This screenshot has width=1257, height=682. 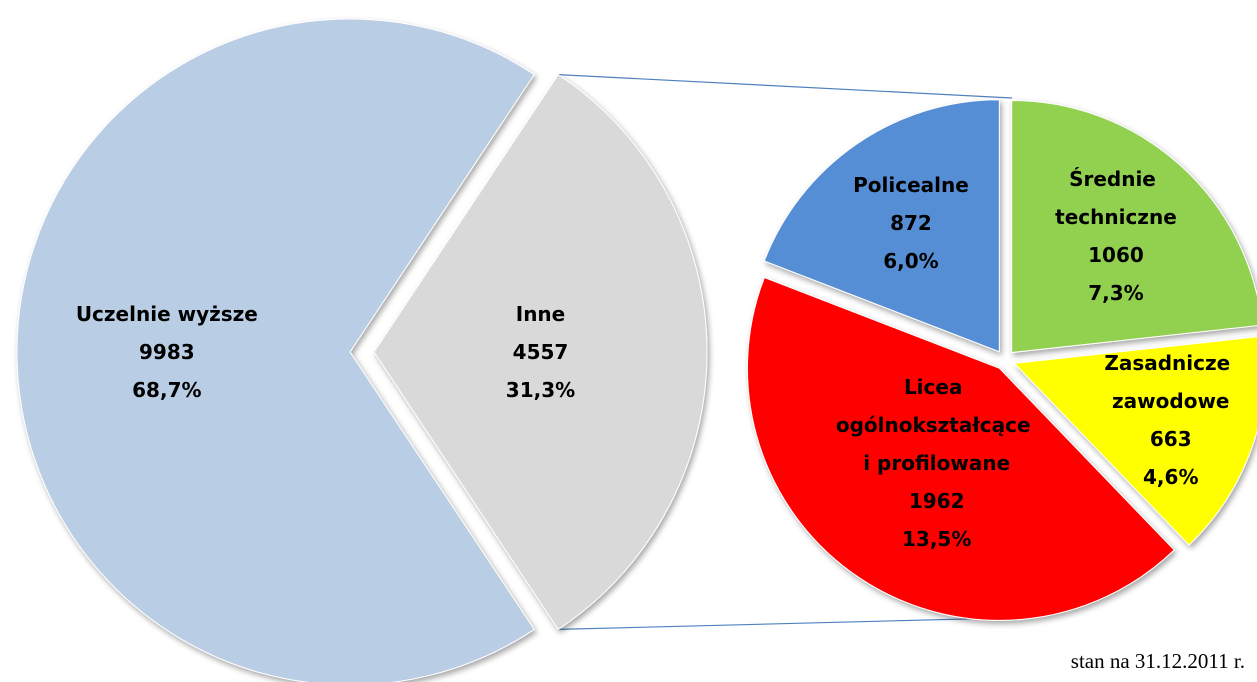 I want to click on label-line: Policealne, so click(x=911, y=185).